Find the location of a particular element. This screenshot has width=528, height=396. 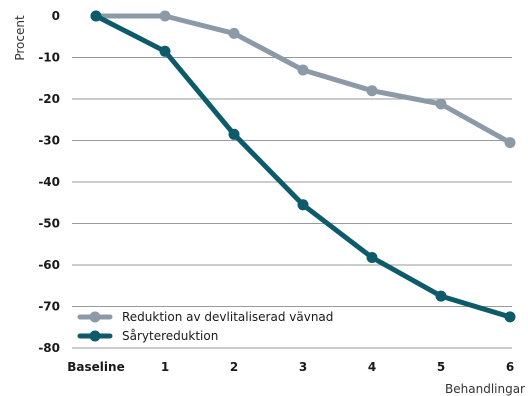

x-tick-label: 4 is located at coordinates (372, 367).